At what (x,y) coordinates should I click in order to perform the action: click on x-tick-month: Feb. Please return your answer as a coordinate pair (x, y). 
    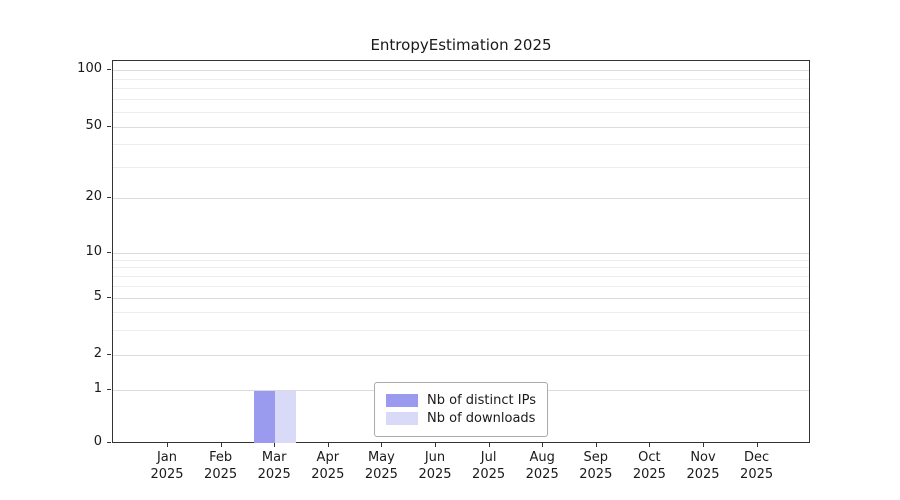
    Looking at the image, I should click on (221, 457).